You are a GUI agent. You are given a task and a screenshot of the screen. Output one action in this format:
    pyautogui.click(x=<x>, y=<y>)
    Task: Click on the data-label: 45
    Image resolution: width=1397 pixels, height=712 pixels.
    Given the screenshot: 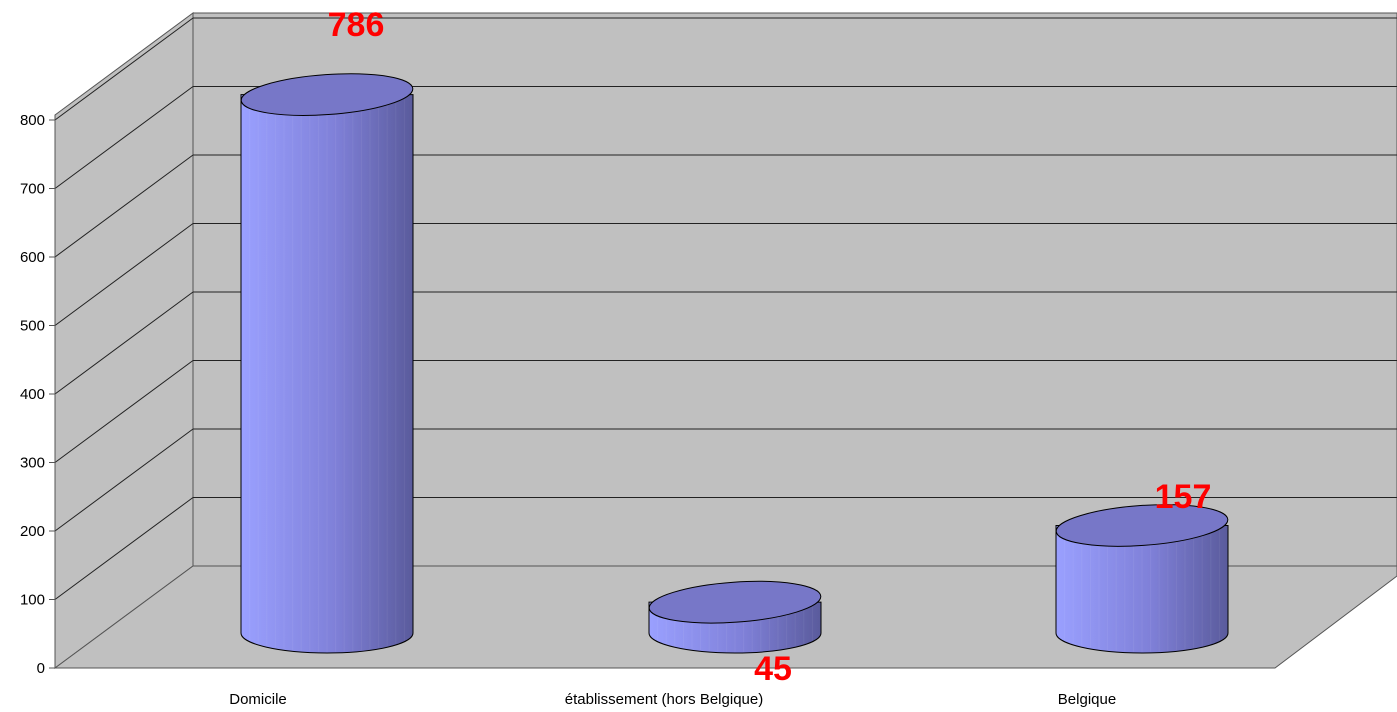 What is the action you would take?
    pyautogui.click(x=773, y=669)
    